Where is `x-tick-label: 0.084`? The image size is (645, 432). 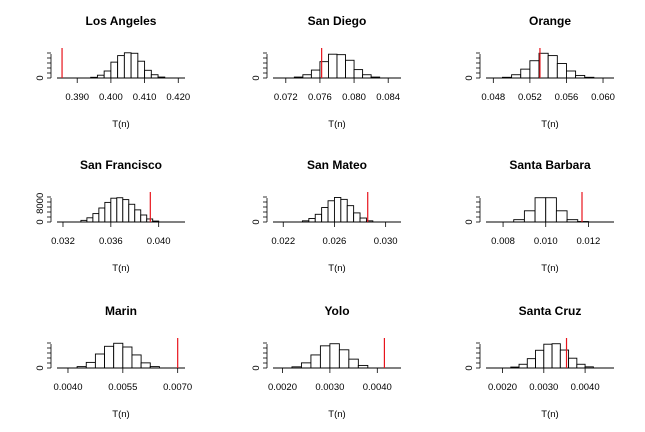 x-tick-label: 0.084 is located at coordinates (388, 97).